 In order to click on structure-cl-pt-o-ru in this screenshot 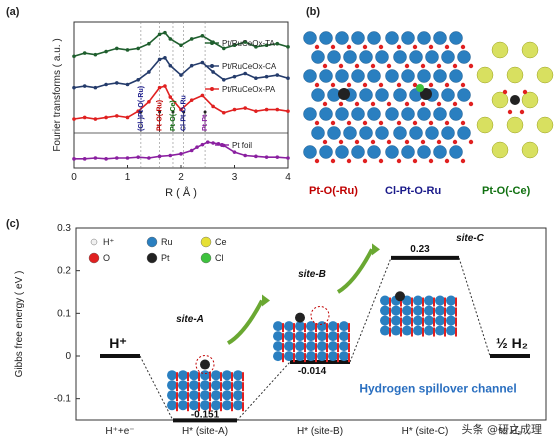, I will do `click(429, 97)`.